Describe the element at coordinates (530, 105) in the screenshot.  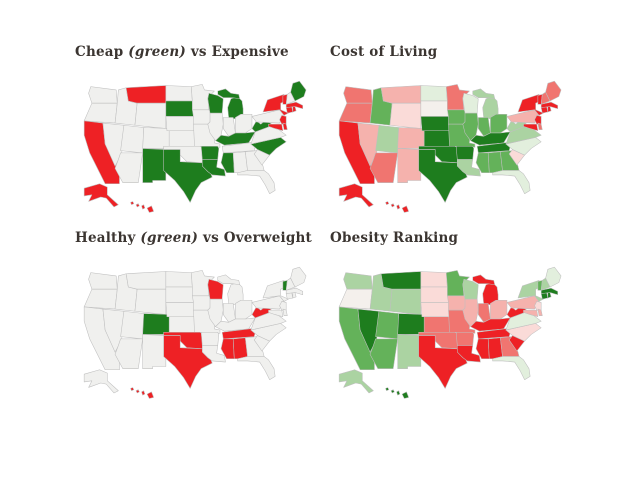
I see `state-NY` at that location.